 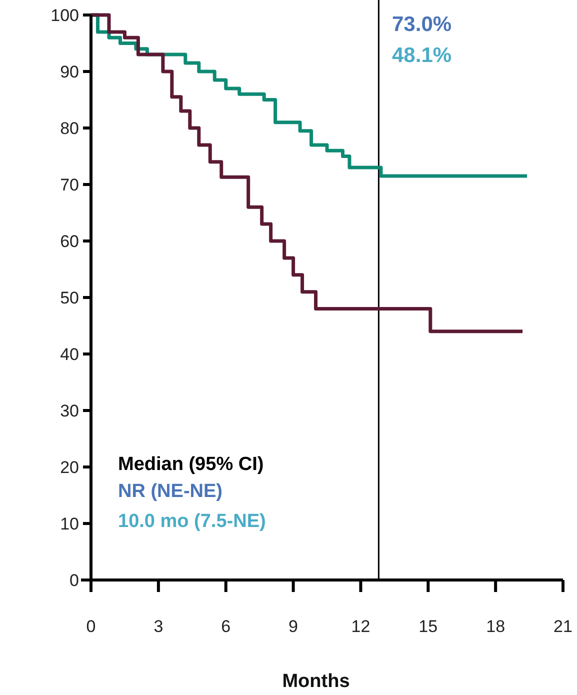 What do you see at coordinates (360, 626) in the screenshot?
I see `x-tick-label: 12` at bounding box center [360, 626].